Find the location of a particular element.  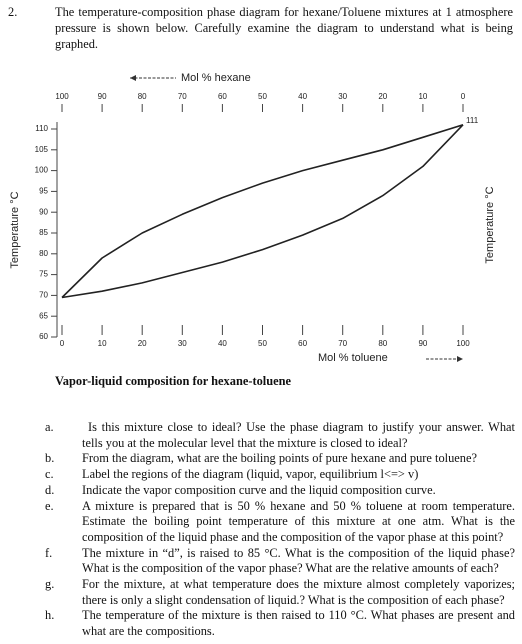

question-label: b. is located at coordinates (50, 458).